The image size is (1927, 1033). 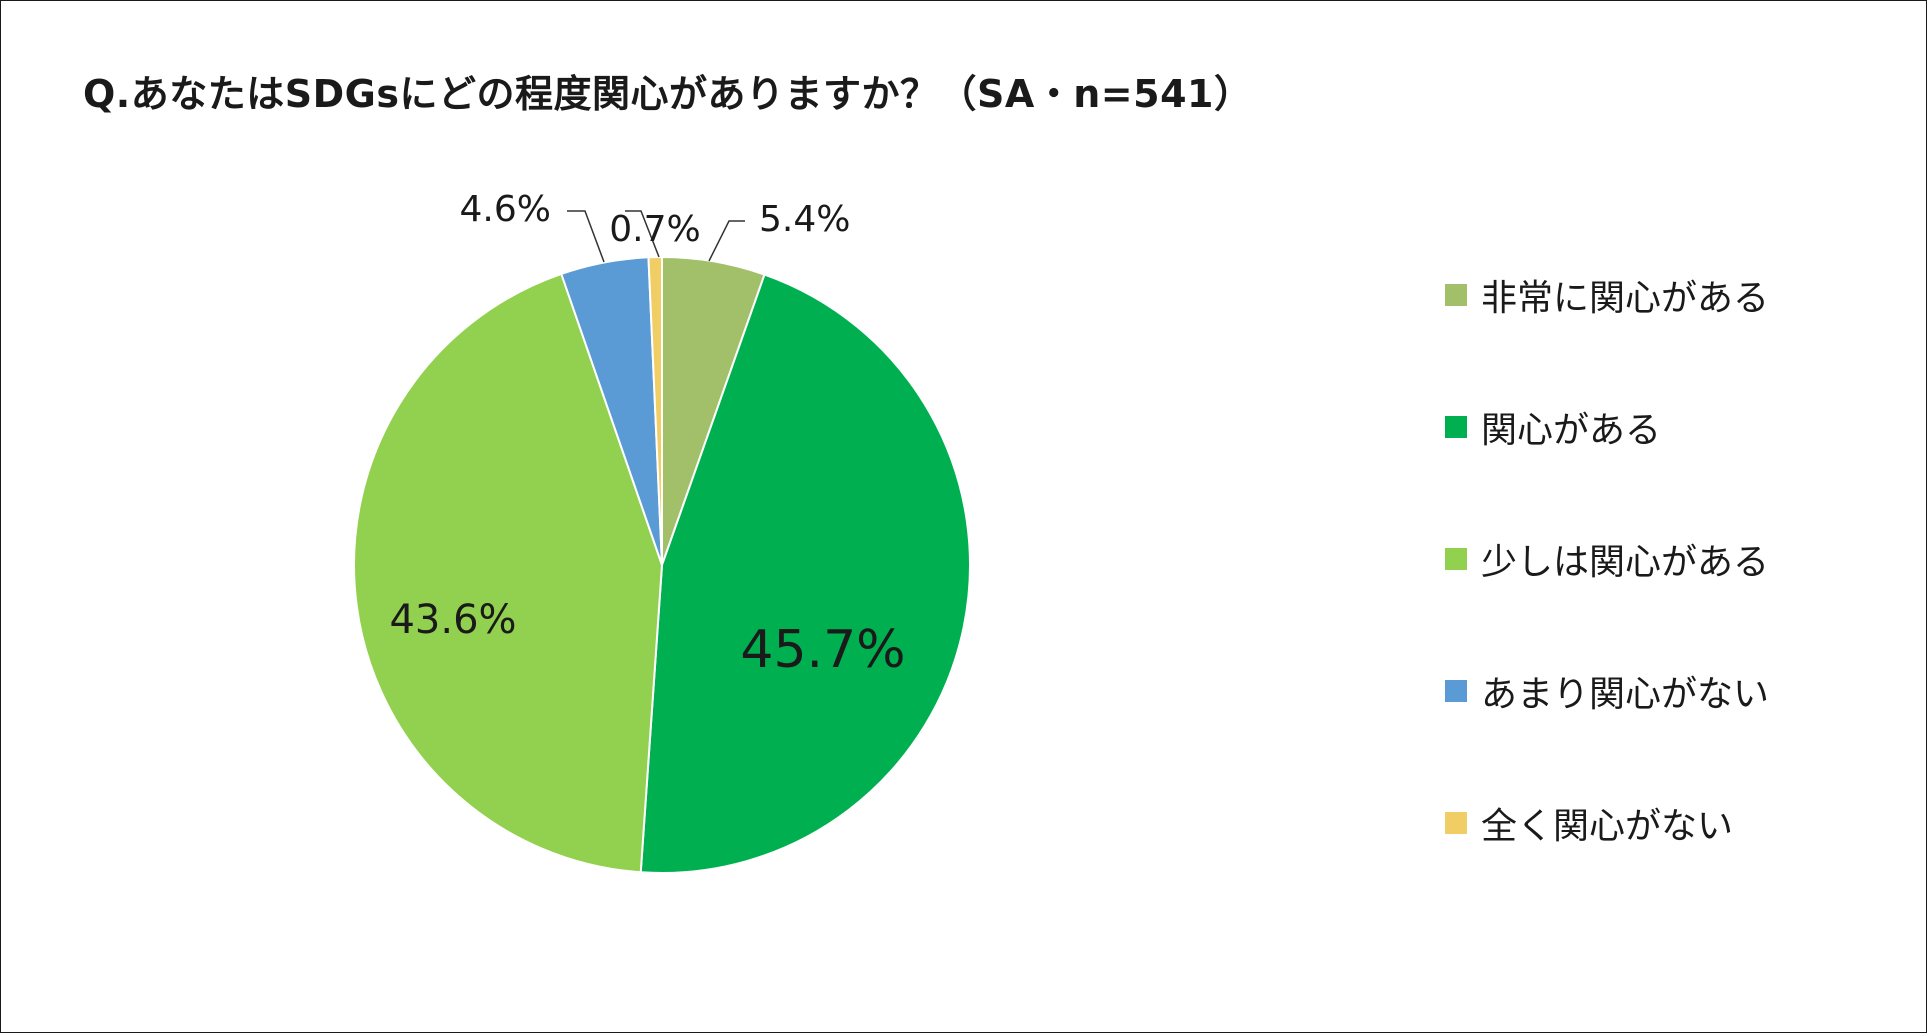 I want to click on chart-title: Q.あなたはSDGsにどの程度関心がありますか？（SA・n=541）, so click(x=668, y=94).